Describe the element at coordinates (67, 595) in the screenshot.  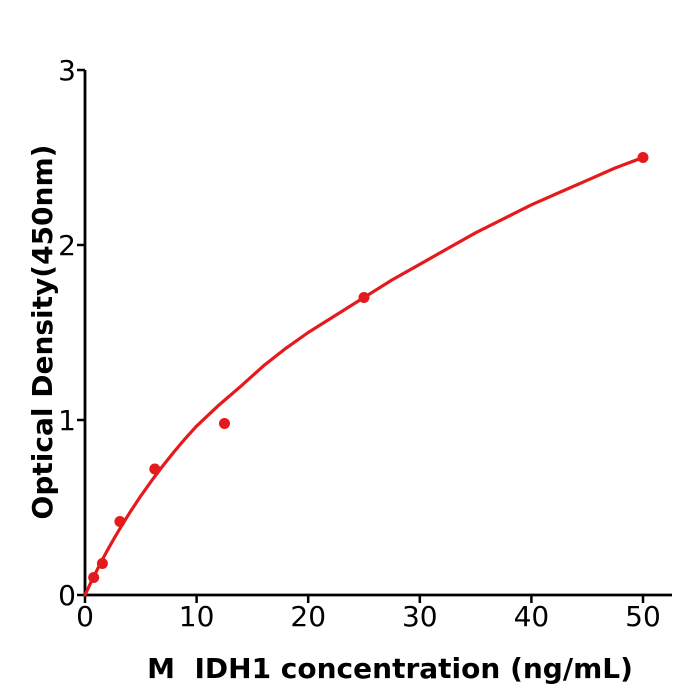
I see `y-tick-label: 0` at that location.